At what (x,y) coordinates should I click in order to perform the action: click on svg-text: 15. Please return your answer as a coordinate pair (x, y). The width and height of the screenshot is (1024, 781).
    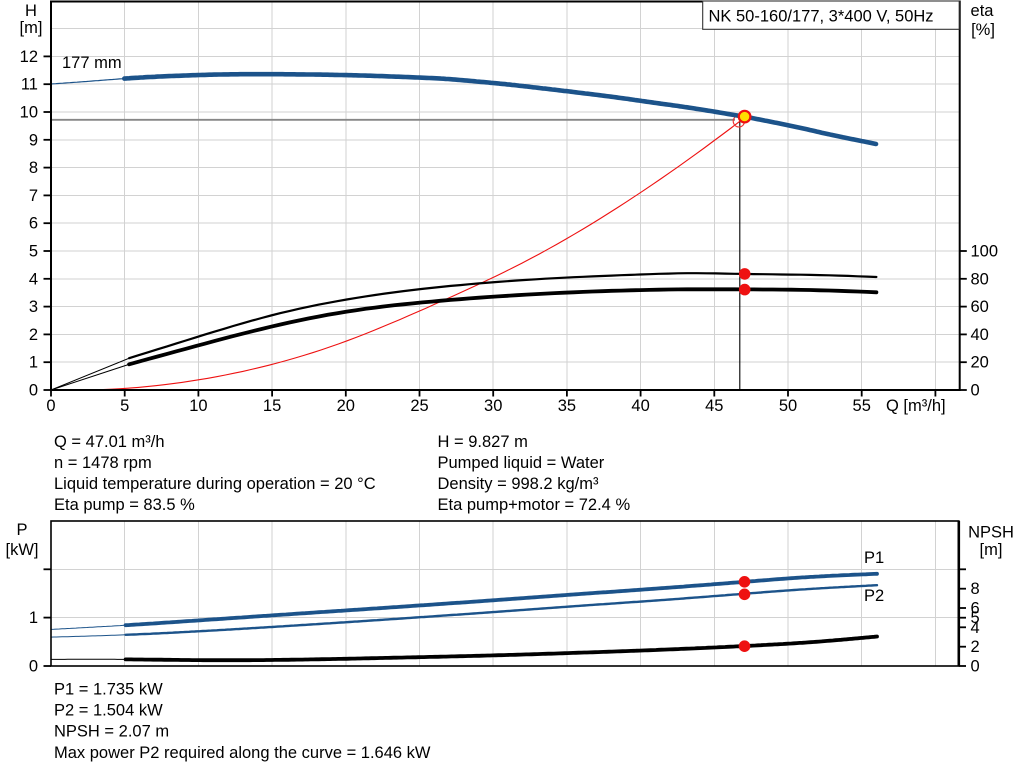
    Looking at the image, I should click on (272, 406).